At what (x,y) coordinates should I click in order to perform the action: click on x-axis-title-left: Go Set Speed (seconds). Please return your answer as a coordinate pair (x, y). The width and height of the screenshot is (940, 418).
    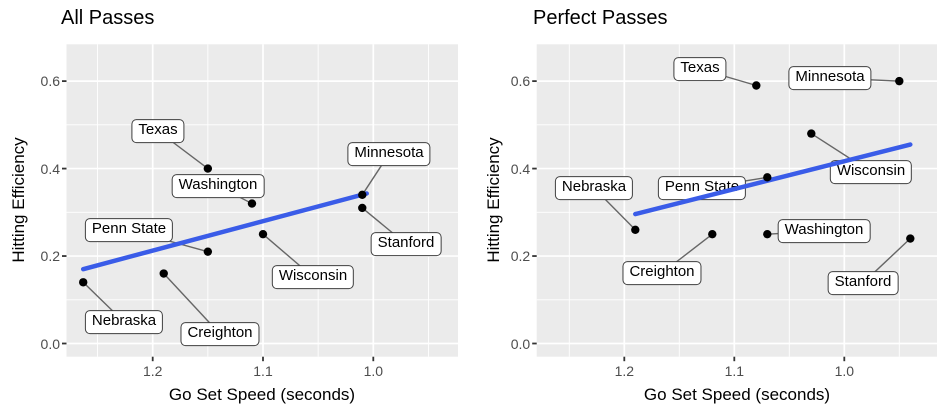
    Looking at the image, I should click on (262, 394).